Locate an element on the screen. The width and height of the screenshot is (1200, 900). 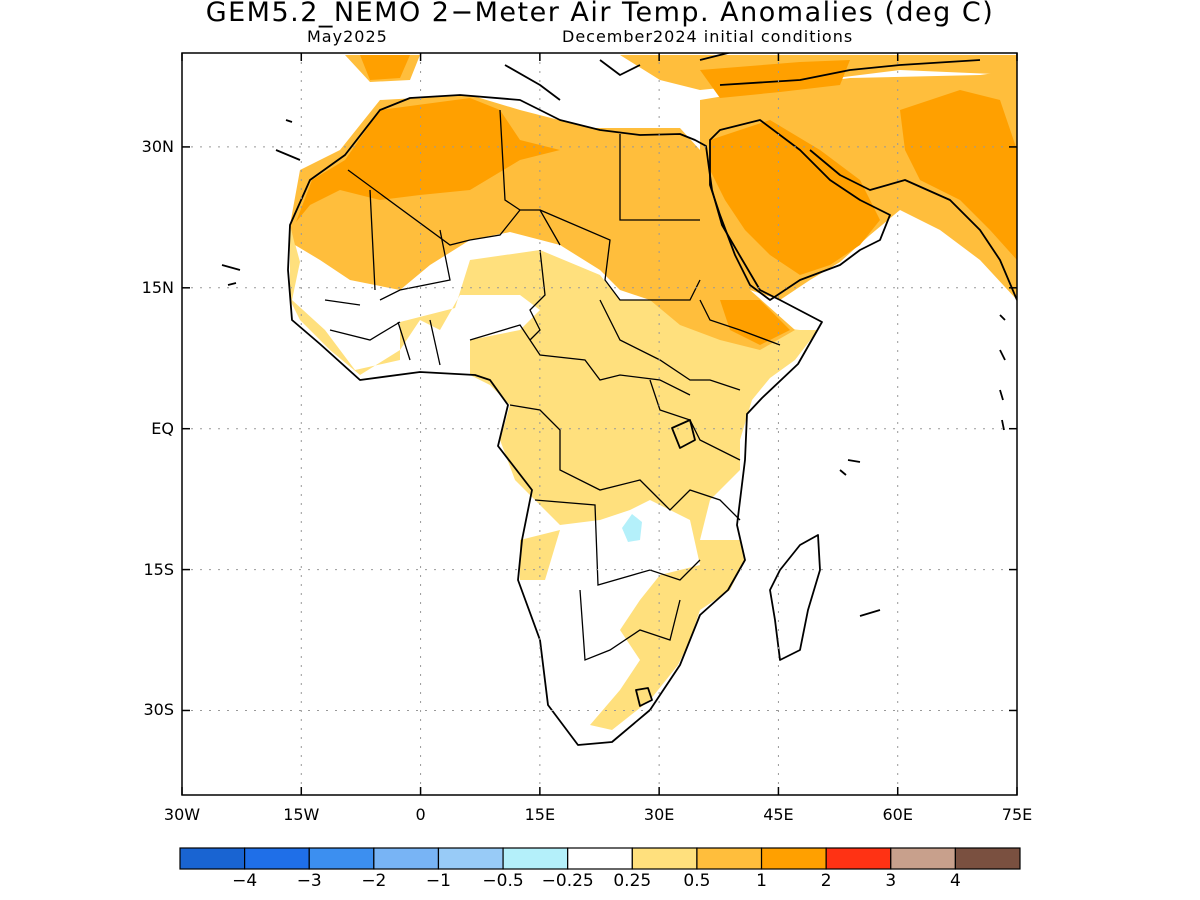
colorbar-label: −2 is located at coordinates (374, 881).